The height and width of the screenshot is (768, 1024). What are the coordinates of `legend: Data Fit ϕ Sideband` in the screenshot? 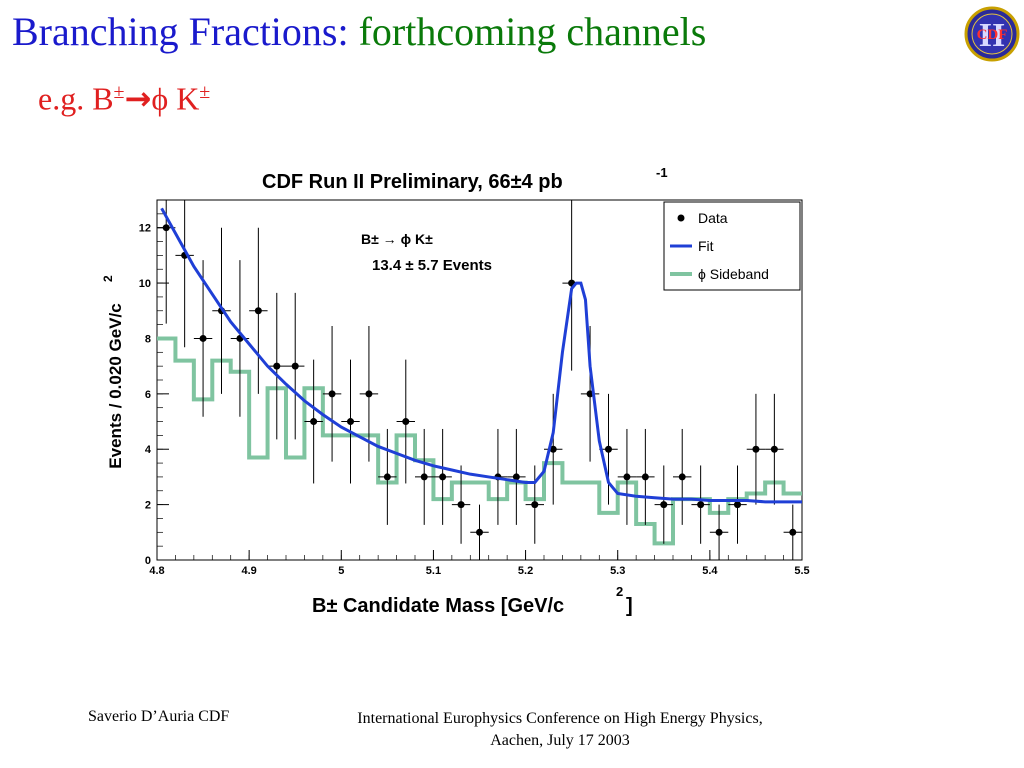 It's located at (732, 246).